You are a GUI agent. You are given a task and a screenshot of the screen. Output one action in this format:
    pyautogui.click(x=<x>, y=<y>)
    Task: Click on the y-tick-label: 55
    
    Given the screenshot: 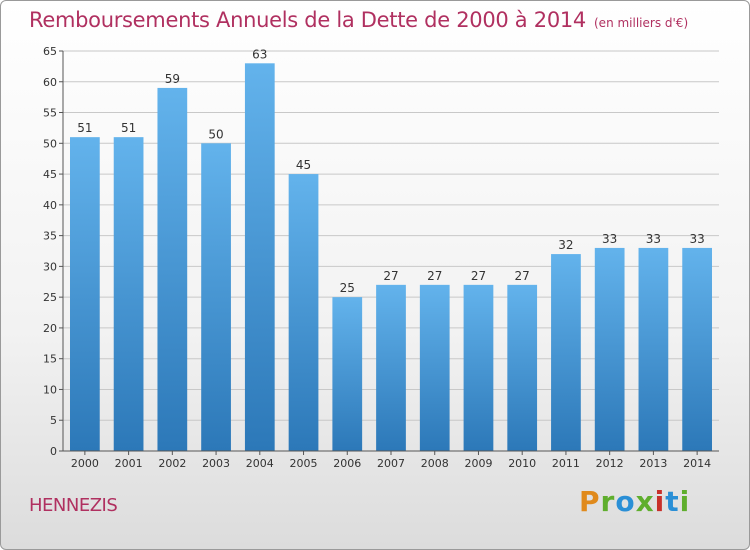 What is the action you would take?
    pyautogui.click(x=50, y=113)
    